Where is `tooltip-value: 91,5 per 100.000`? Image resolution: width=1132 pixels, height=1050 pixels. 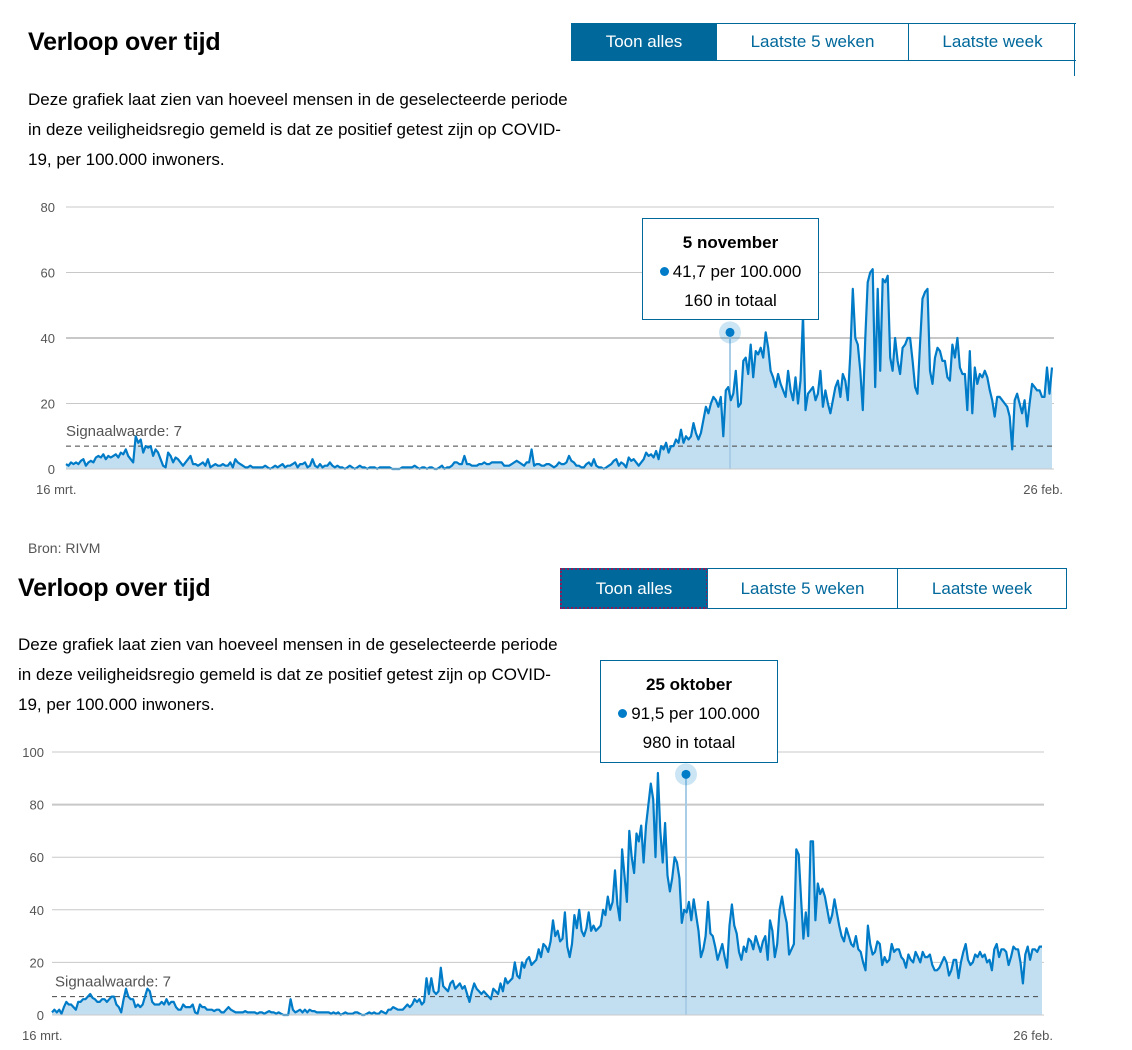 tooltip-value: 91,5 per 100.000 is located at coordinates (695, 713).